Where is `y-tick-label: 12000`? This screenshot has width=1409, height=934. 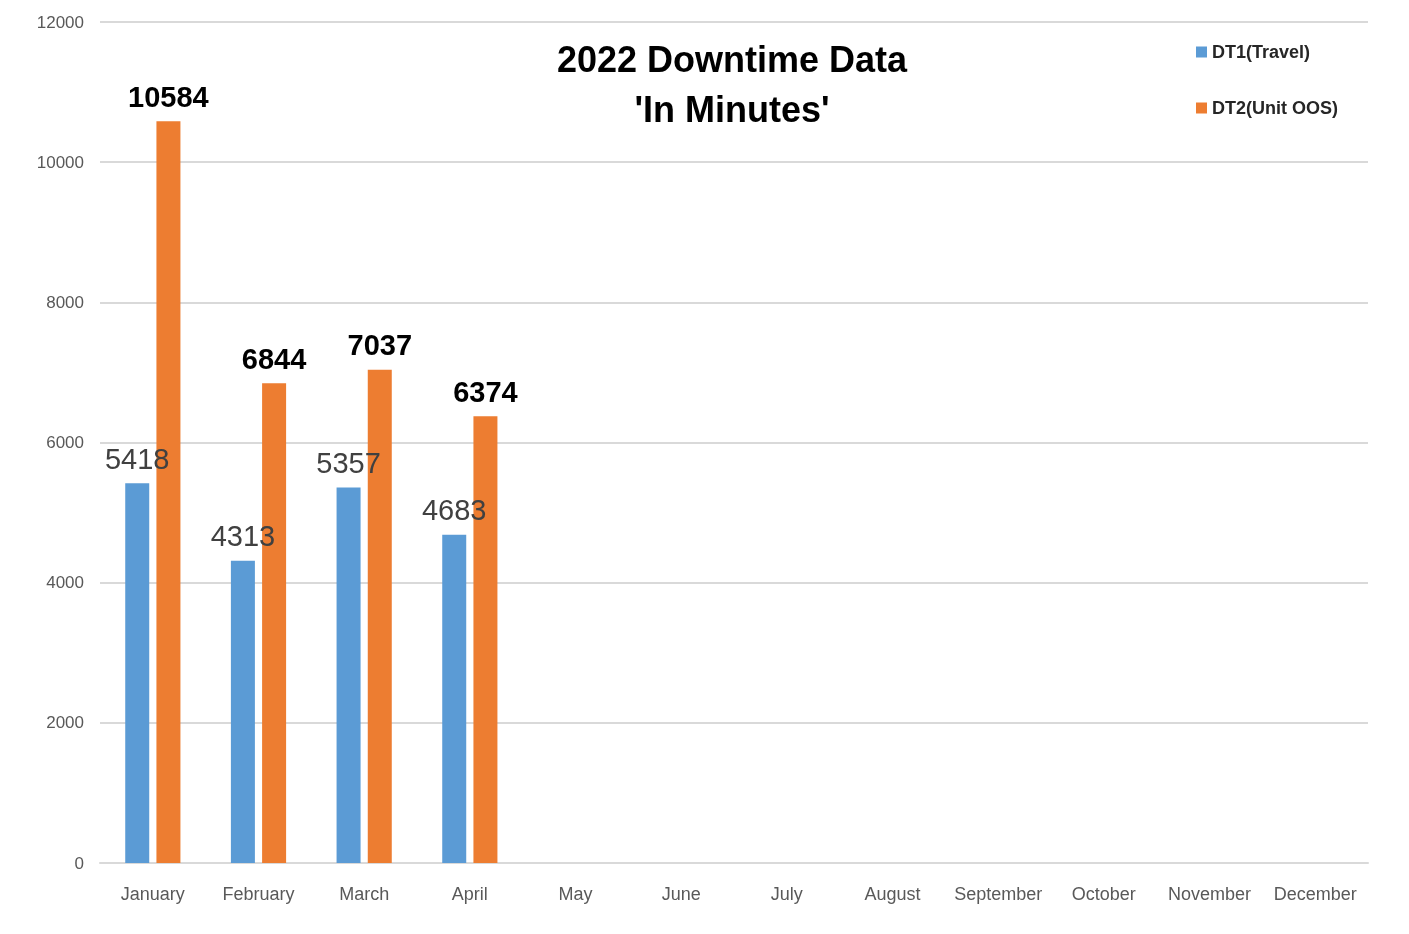
y-tick-label: 12000 is located at coordinates (60, 22).